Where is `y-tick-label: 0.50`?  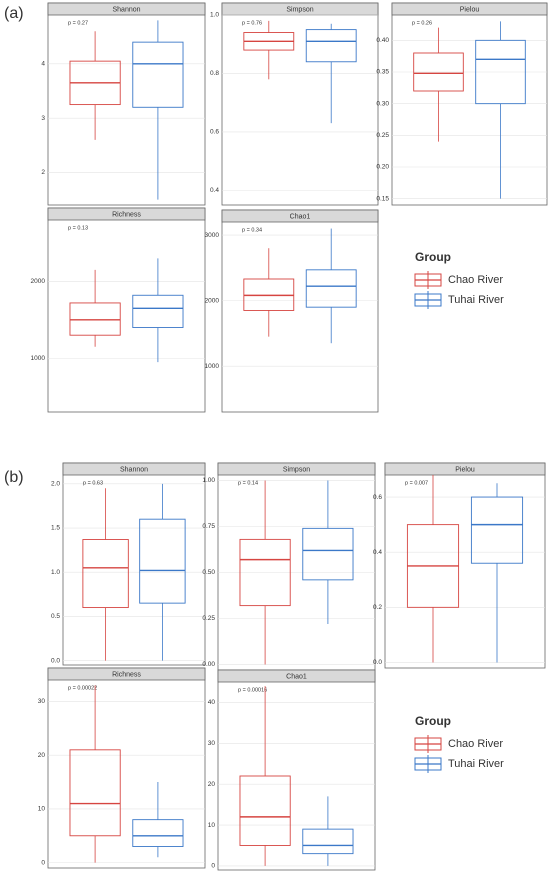
y-tick-label: 0.50 is located at coordinates (208, 572).